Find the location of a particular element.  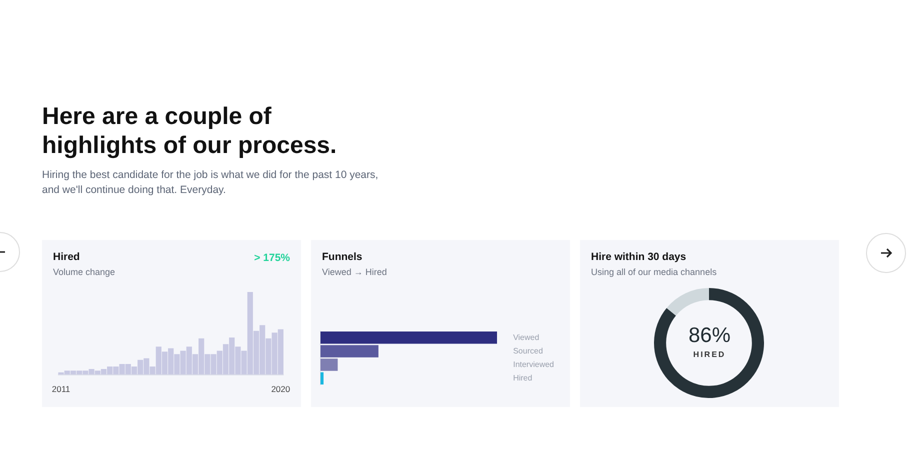

chart-title: Funnels is located at coordinates (342, 257).